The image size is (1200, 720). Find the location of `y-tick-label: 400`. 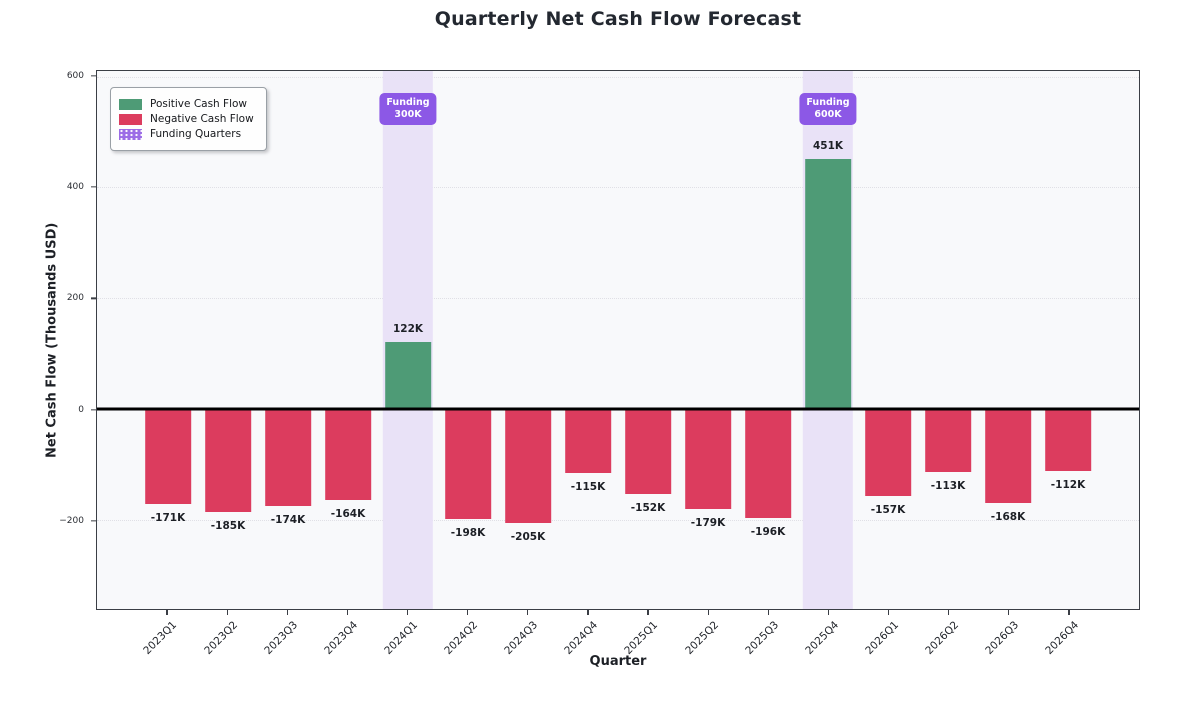

y-tick-label: 400 is located at coordinates (75, 186).